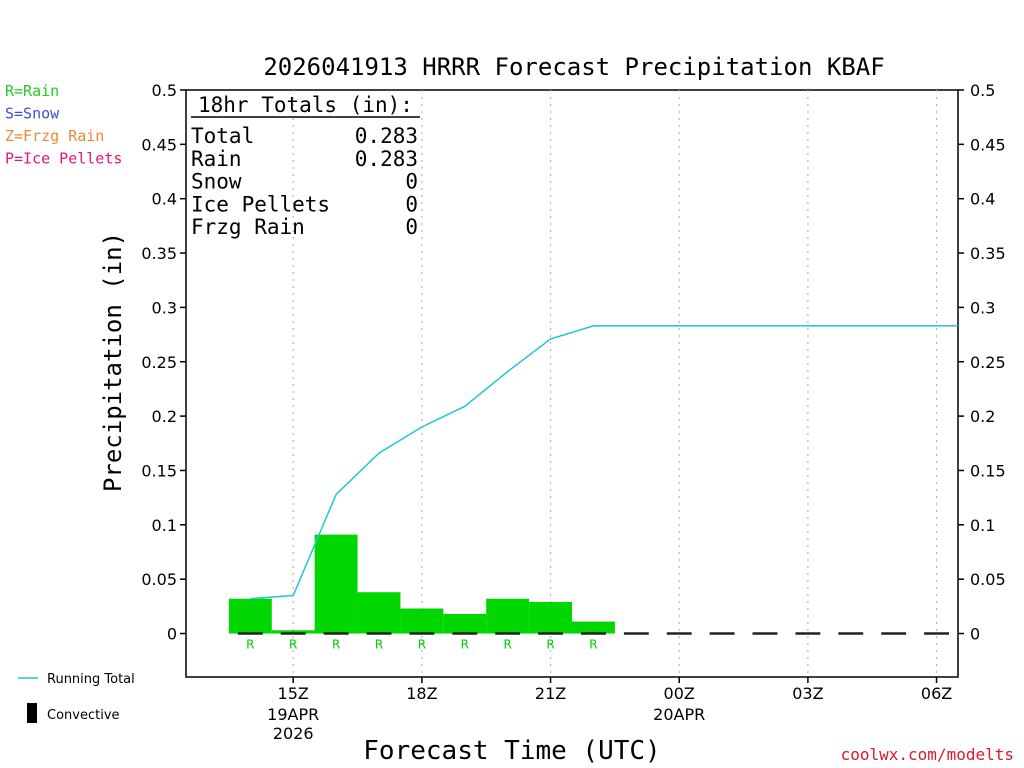 The image size is (1024, 768). Describe the element at coordinates (988, 144) in the screenshot. I see `y-tick-label-right-1: 0.45` at that location.